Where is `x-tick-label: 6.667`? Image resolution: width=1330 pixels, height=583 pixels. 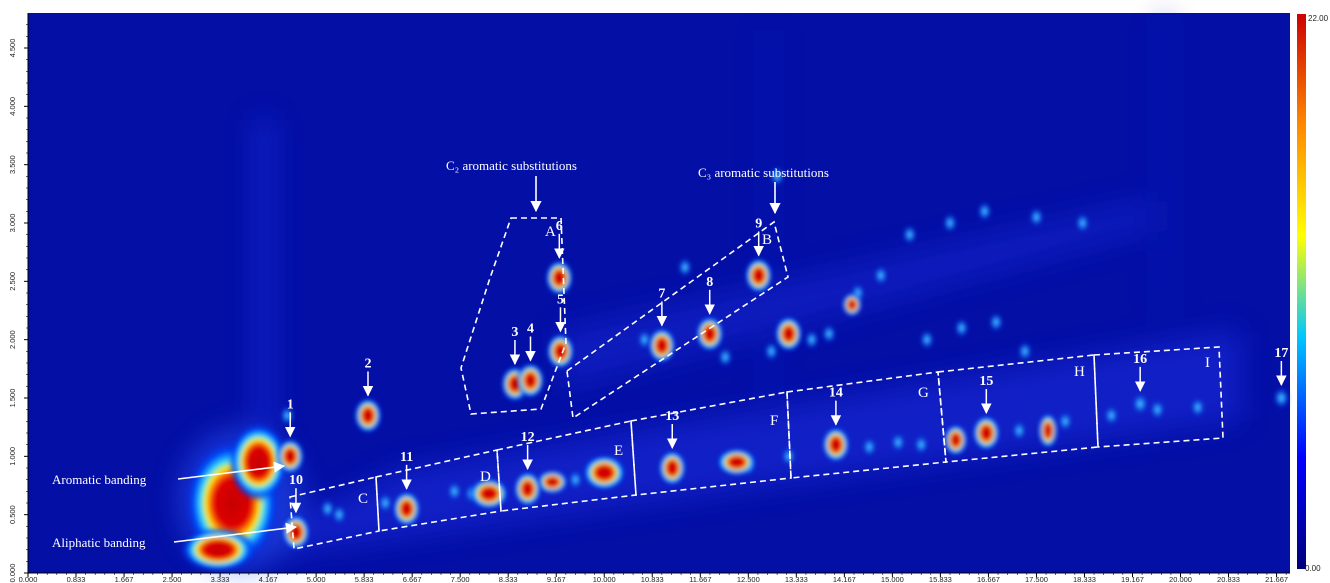
x-tick-label: 6.667 is located at coordinates (412, 579).